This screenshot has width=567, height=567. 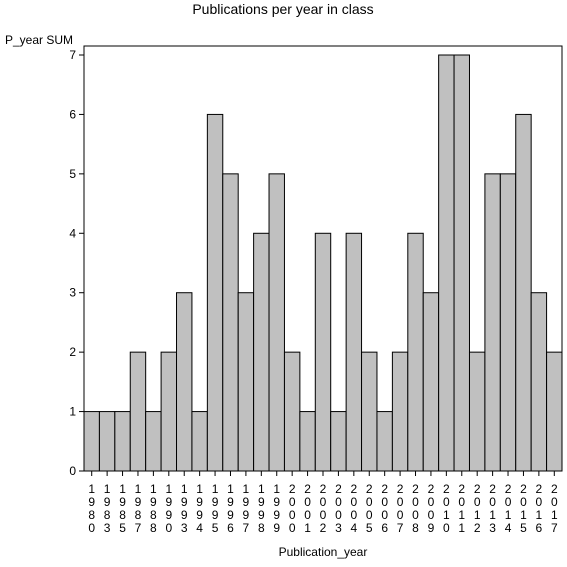 What do you see at coordinates (39, 40) in the screenshot?
I see `y-axis-label: P_year SUM` at bounding box center [39, 40].